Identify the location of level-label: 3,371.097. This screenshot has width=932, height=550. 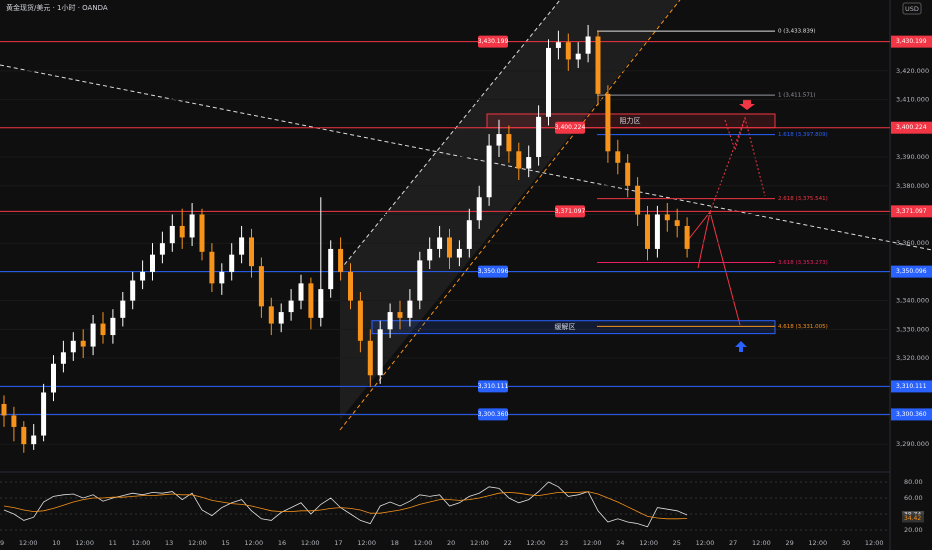
(570, 211).